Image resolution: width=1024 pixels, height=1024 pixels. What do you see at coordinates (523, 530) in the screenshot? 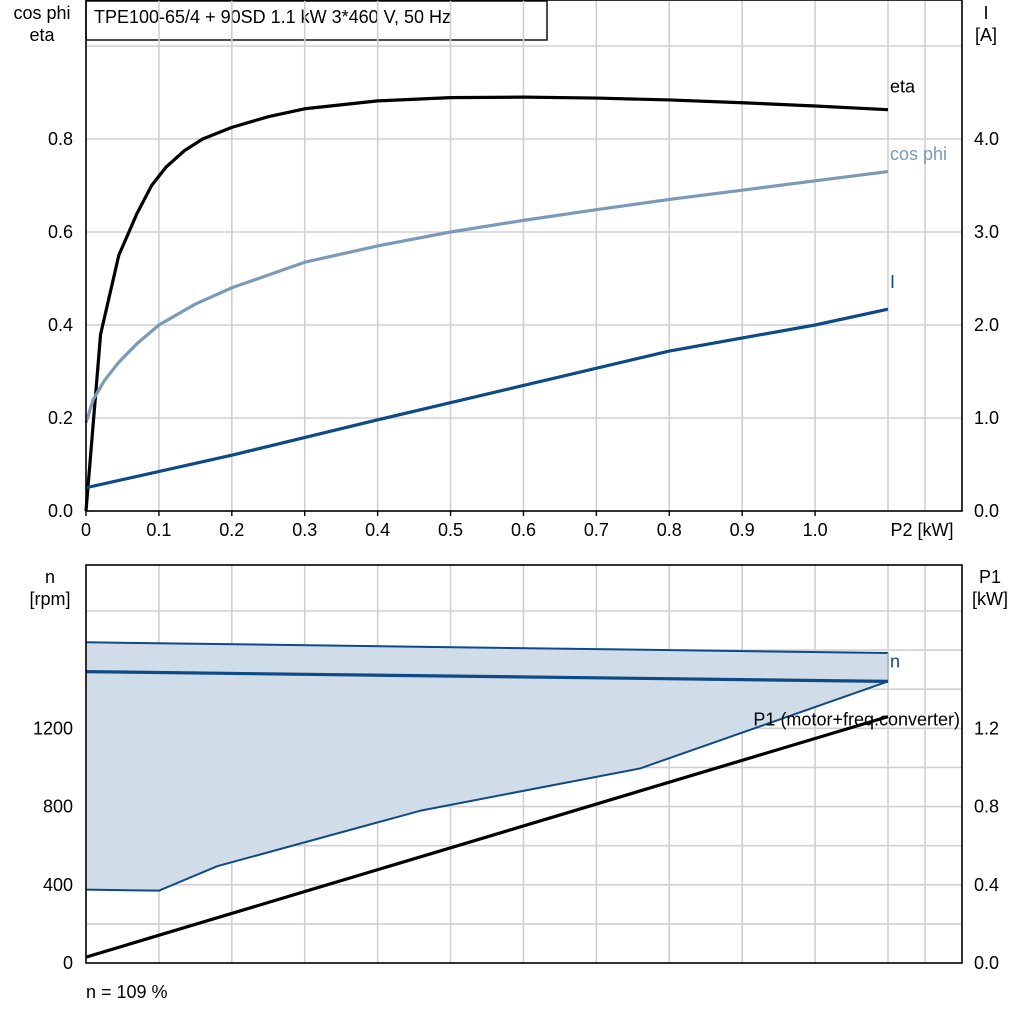
I see `x-tick-label: 0.6` at bounding box center [523, 530].